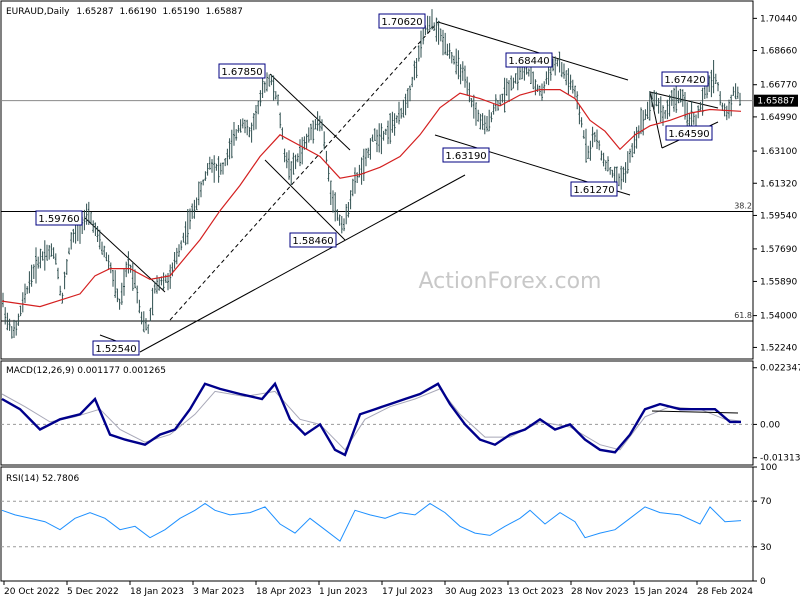 This screenshot has width=800, height=600. What do you see at coordinates (284, 592) in the screenshot?
I see `time-tick-label: 18 Apr 2023` at bounding box center [284, 592].